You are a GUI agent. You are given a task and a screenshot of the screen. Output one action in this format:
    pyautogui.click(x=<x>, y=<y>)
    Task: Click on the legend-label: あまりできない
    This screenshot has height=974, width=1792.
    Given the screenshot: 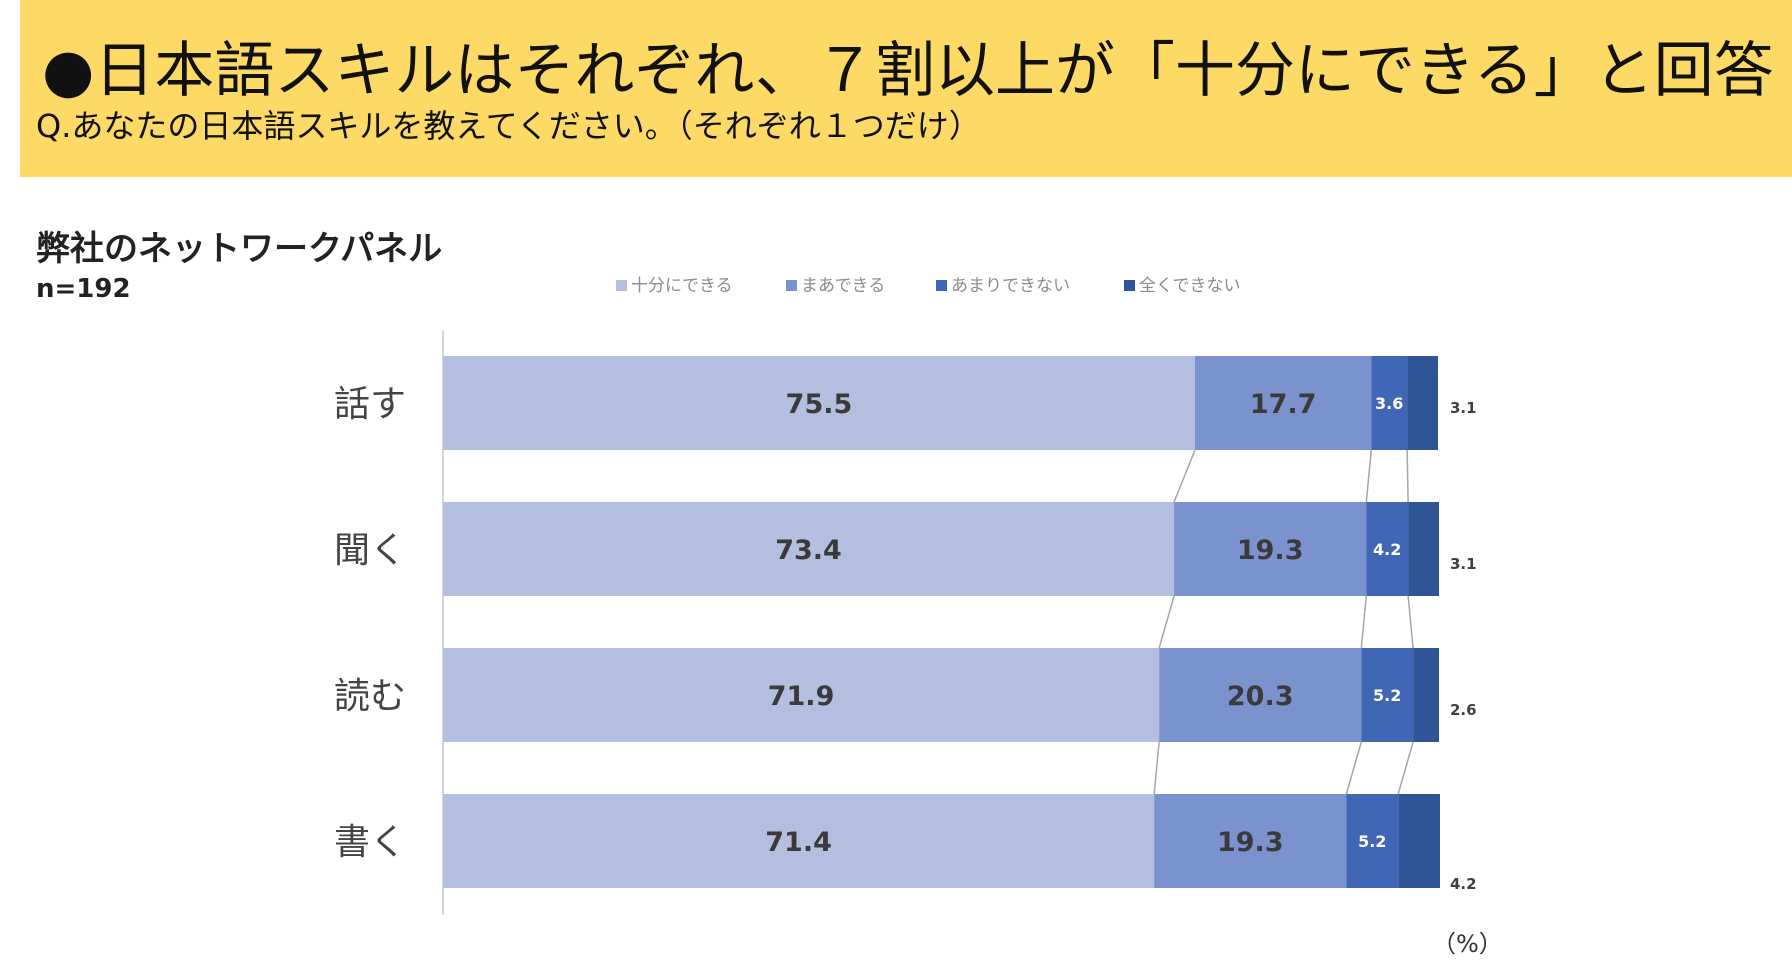 What is the action you would take?
    pyautogui.click(x=1010, y=286)
    